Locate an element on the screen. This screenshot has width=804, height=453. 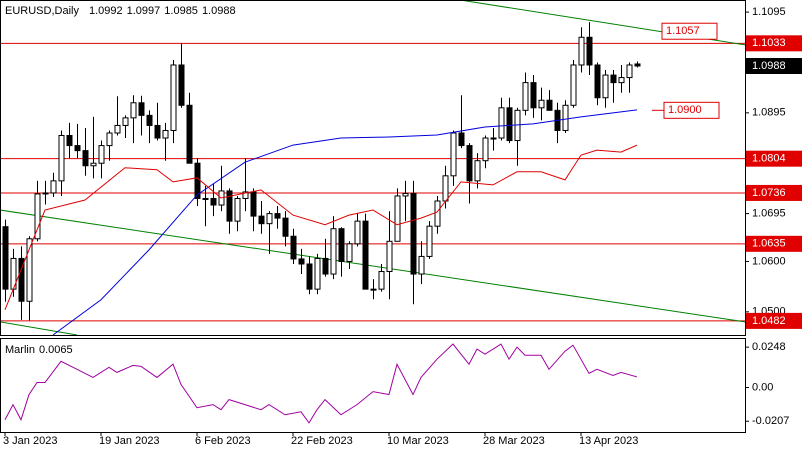
indicator-plot is located at coordinates (321, 383).